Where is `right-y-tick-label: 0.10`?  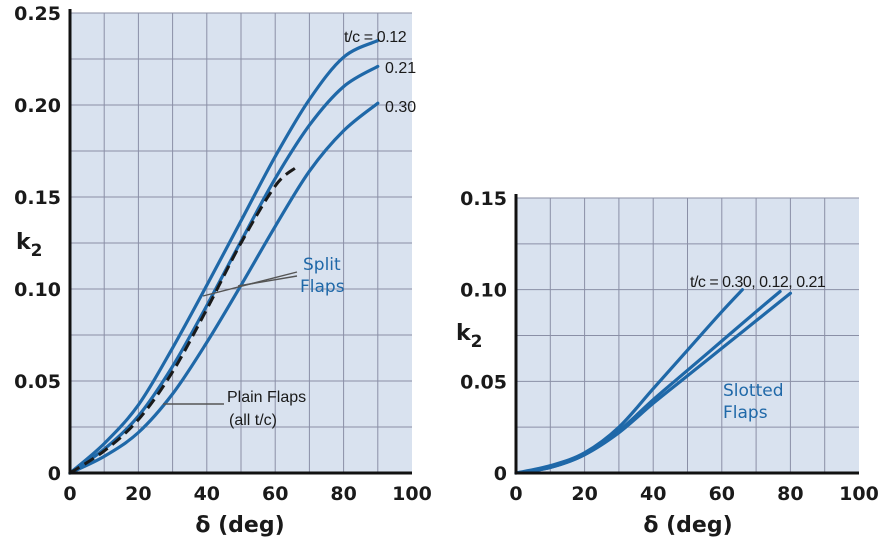
right-y-tick-label: 0.10 is located at coordinates (483, 291).